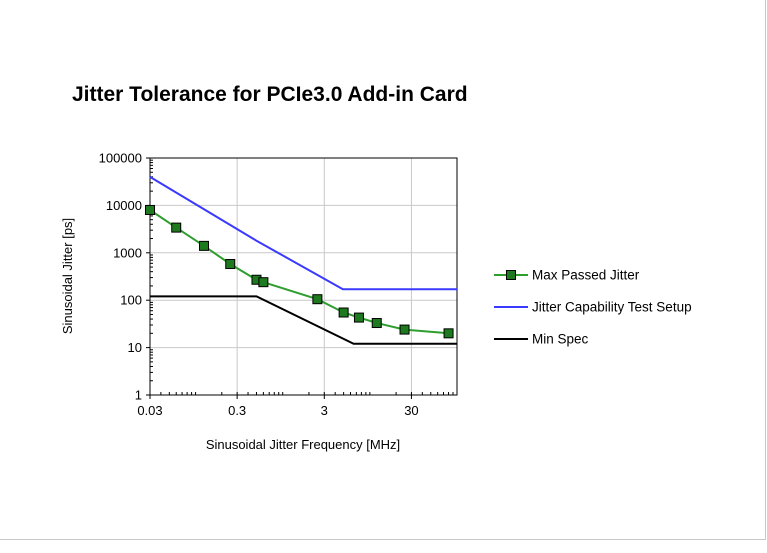 This screenshot has height=553, width=767. I want to click on y-tick-label: 10, so click(135, 347).